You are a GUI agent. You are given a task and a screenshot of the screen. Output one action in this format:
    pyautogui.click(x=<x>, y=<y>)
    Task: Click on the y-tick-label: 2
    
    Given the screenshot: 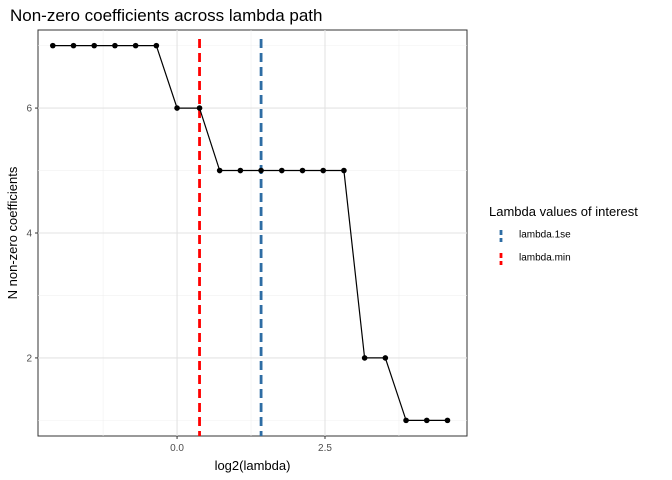 What is the action you would take?
    pyautogui.click(x=29, y=358)
    